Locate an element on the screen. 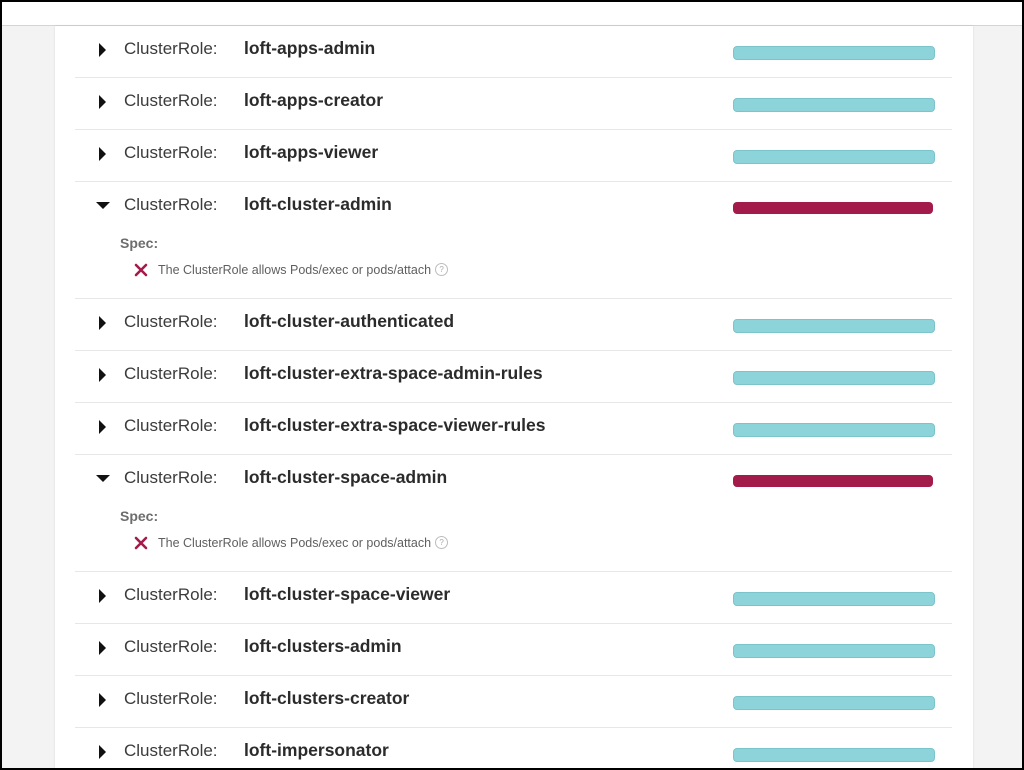 This screenshot has height=770, width=1024. clusterrole-name: loft-cluster-space-admin is located at coordinates (346, 477).